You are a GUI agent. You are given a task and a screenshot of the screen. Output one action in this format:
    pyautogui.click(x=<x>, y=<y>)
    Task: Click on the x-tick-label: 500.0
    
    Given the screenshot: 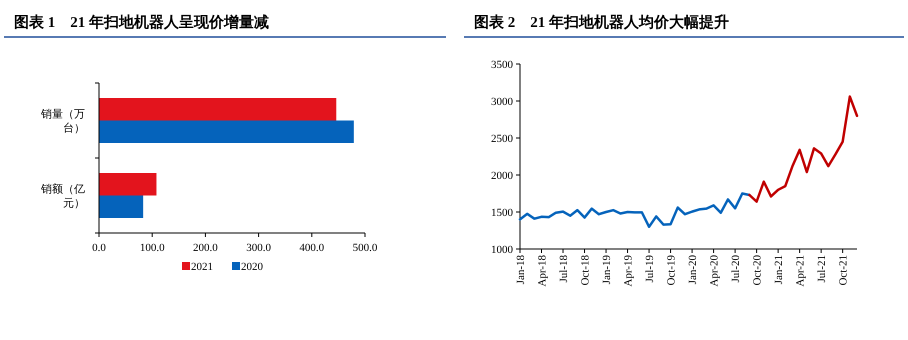 What is the action you would take?
    pyautogui.click(x=365, y=248)
    